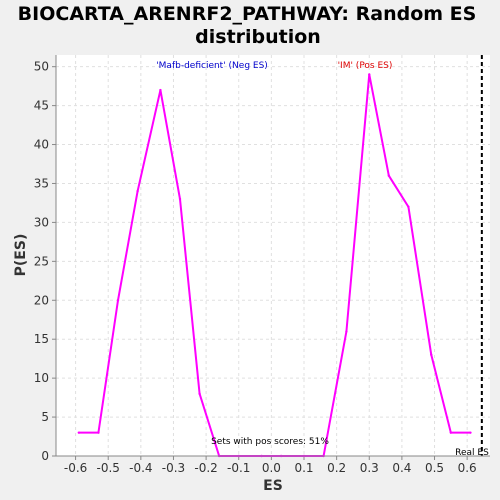 Image resolution: width=500 pixels, height=500 pixels. I want to click on y-tick-label: 40, so click(41, 145).